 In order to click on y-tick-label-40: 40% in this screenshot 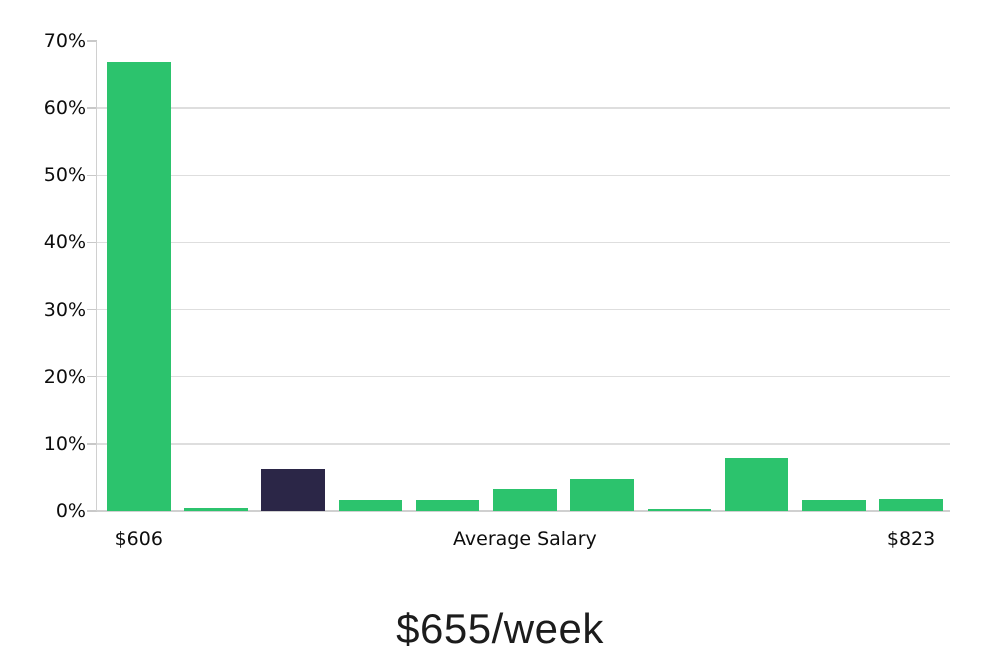, I will do `click(64, 242)`.